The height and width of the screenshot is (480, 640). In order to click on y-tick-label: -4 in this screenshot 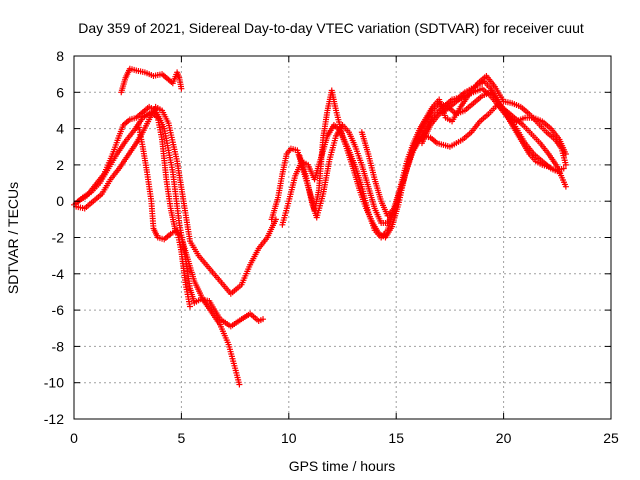, I will do `click(58, 274)`.